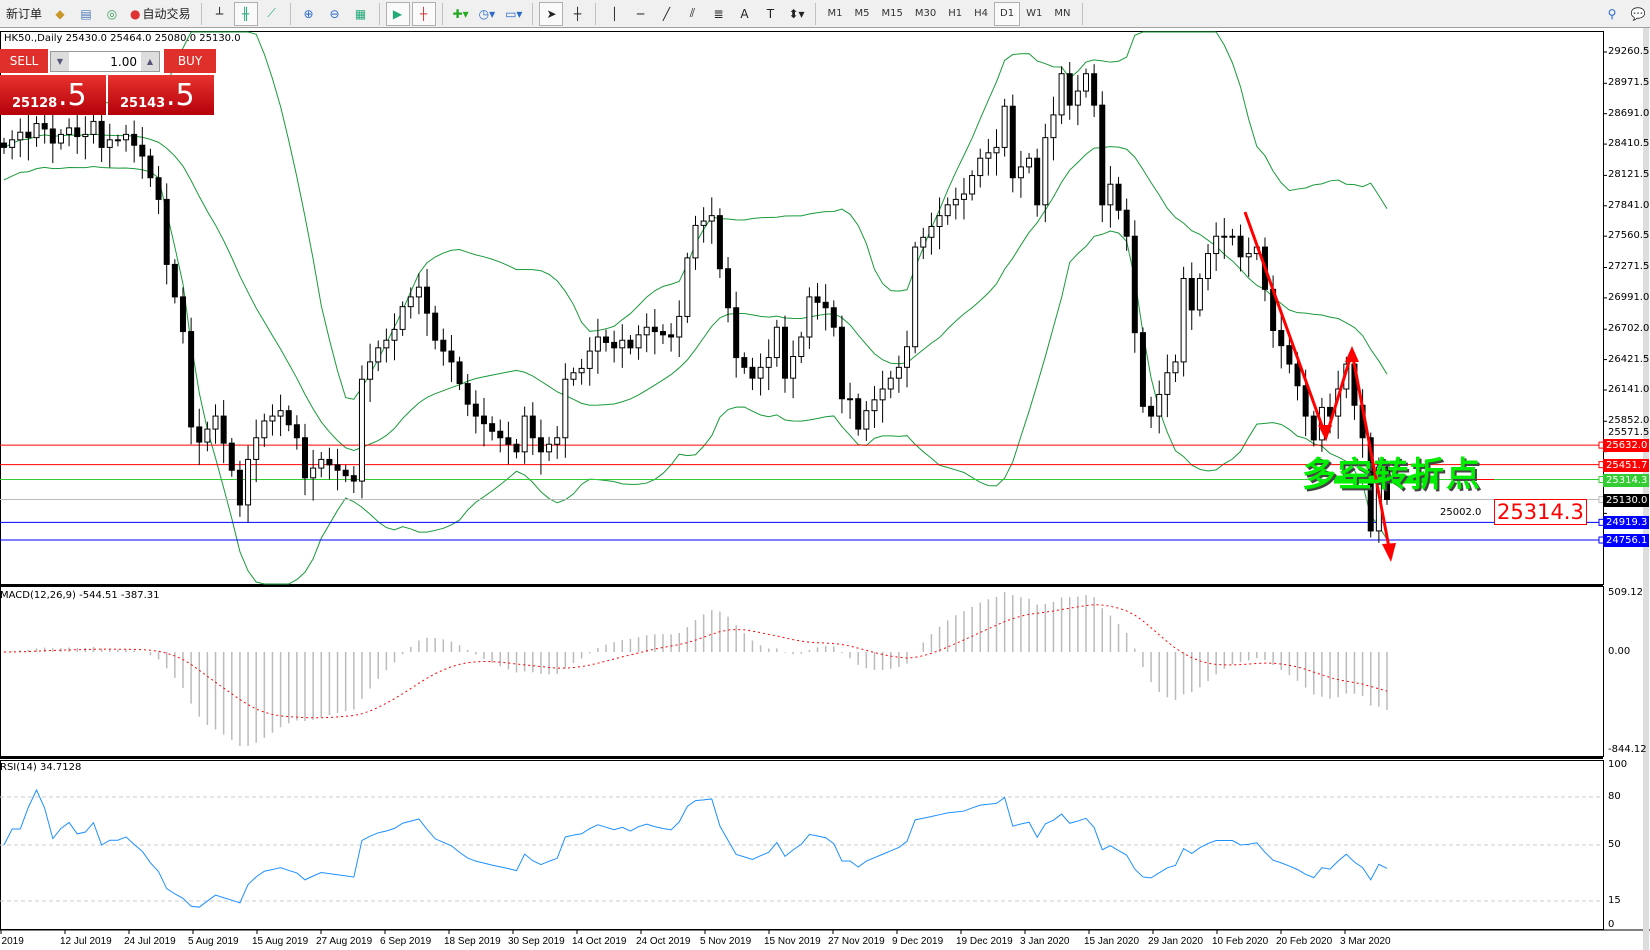 The image size is (1650, 950). I want to click on chat-icon: 💬, so click(1638, 13).